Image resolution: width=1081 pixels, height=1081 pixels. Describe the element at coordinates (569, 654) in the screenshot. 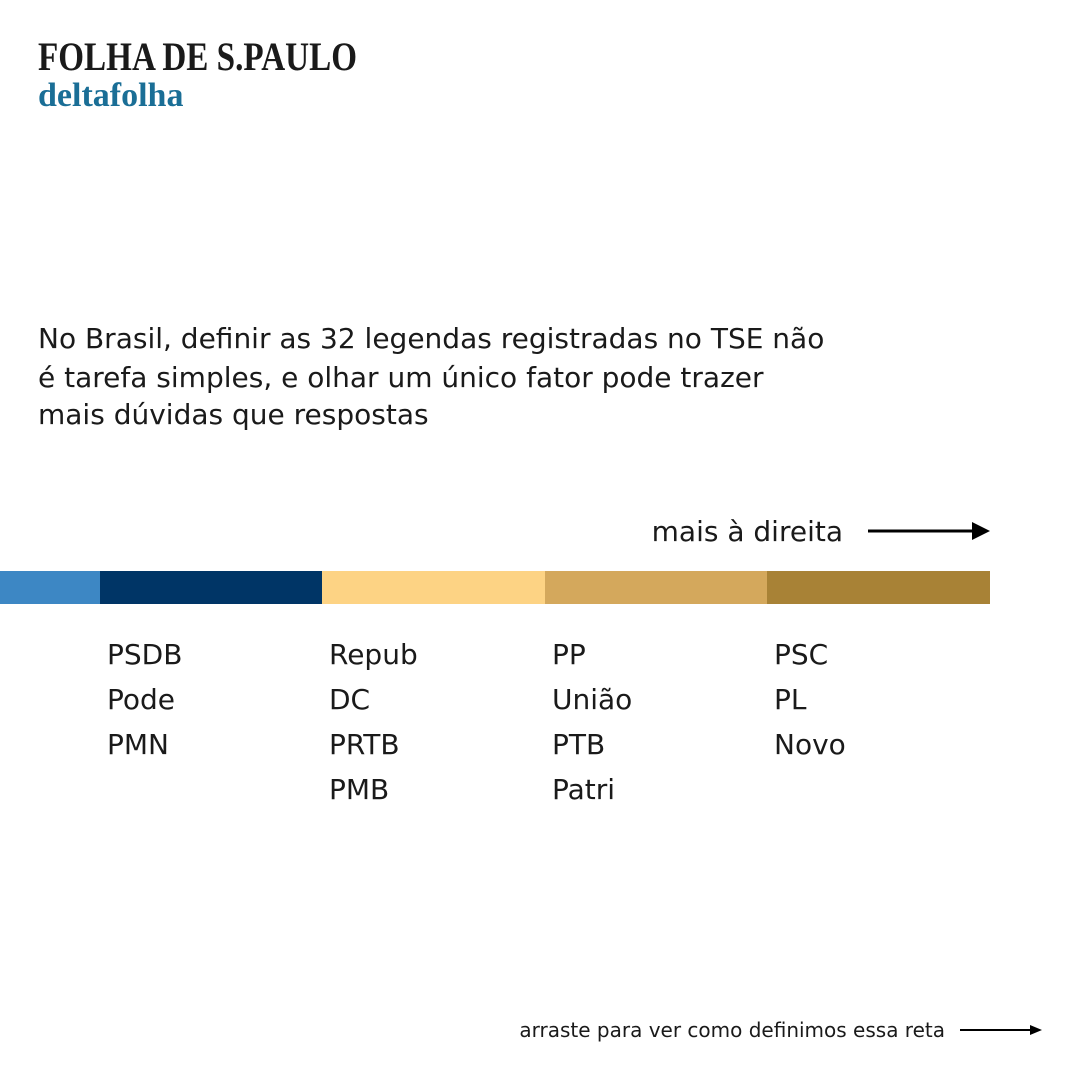

I see `party-label: PP` at that location.